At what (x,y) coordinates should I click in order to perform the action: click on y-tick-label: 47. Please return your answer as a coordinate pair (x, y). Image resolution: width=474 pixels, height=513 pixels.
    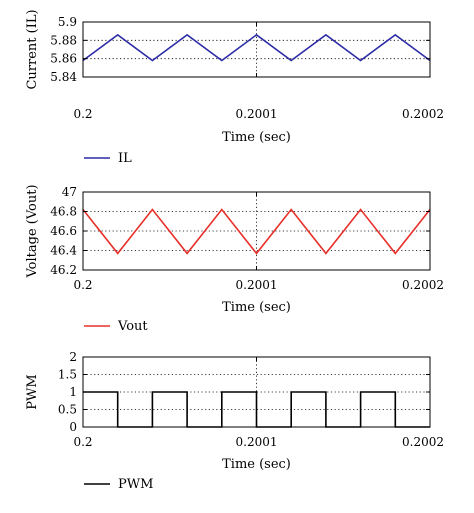
    Looking at the image, I should click on (69, 192).